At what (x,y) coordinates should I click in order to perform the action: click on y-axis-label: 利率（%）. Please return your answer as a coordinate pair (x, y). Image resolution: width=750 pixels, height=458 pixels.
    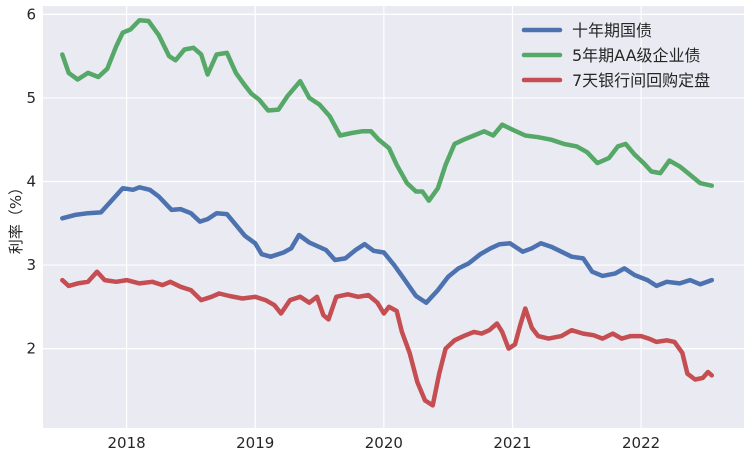
    Looking at the image, I should click on (16, 217).